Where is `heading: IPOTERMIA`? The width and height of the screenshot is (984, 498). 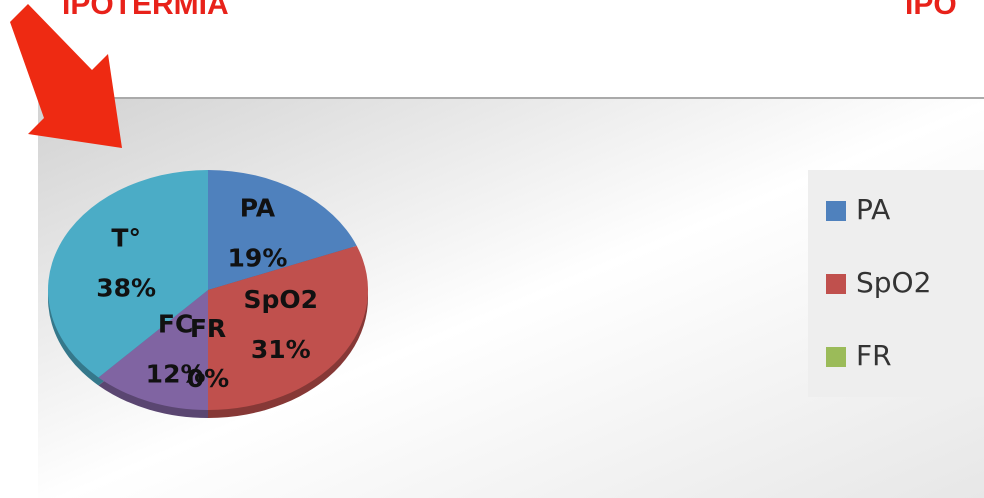
heading: IPOTERMIA is located at coordinates (145, 10).